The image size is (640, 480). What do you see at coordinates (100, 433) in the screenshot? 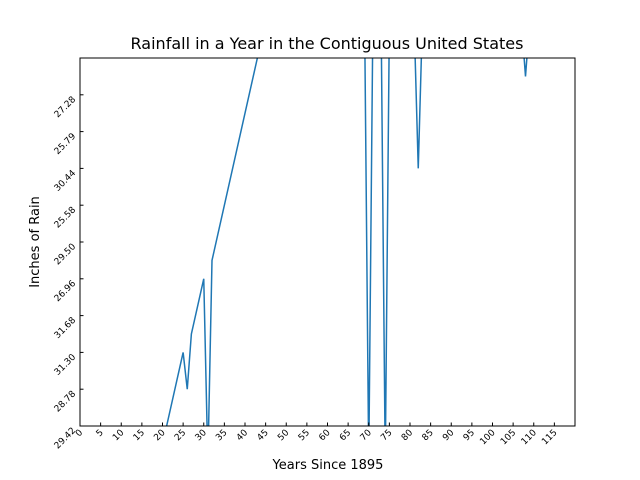
I see `x-tick-label: 5` at bounding box center [100, 433].